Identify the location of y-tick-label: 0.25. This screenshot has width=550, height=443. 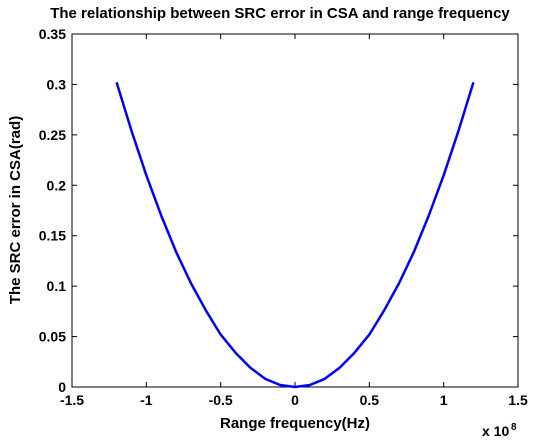
(52, 135).